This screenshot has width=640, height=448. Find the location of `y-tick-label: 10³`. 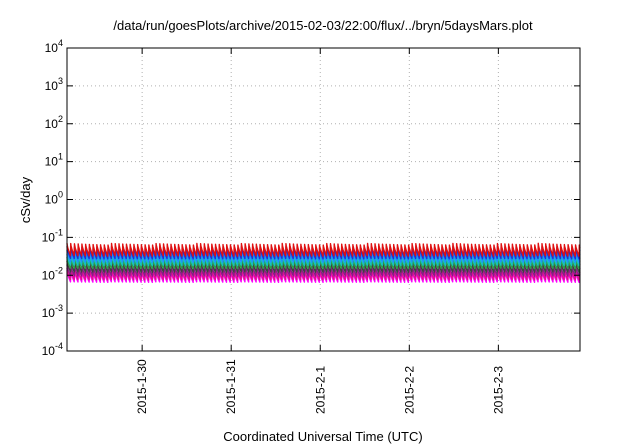

y-tick-label: 10³ is located at coordinates (54, 84).